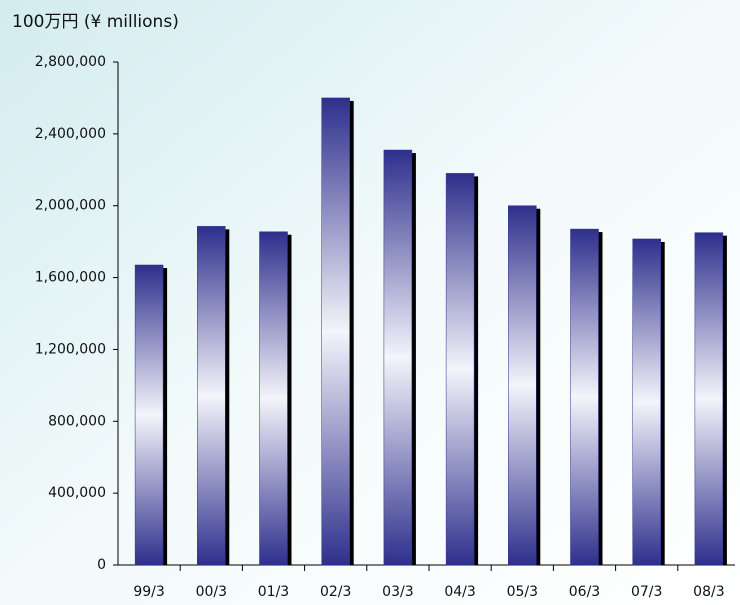 The width and height of the screenshot is (740, 605). Describe the element at coordinates (70, 134) in the screenshot. I see `y-tick-label: 2,400,000` at that location.